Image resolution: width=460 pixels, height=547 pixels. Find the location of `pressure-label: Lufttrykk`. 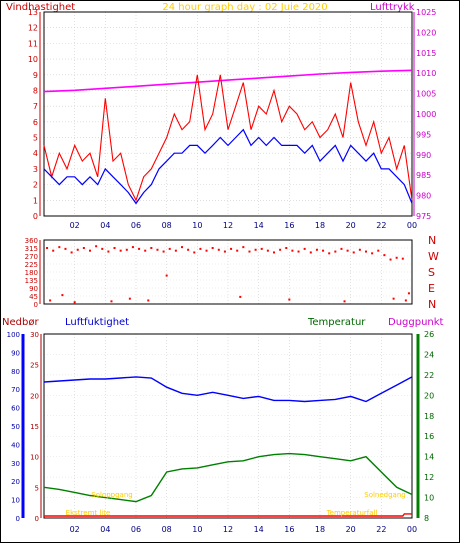

pressure-label: Lufttrykk is located at coordinates (392, 7).